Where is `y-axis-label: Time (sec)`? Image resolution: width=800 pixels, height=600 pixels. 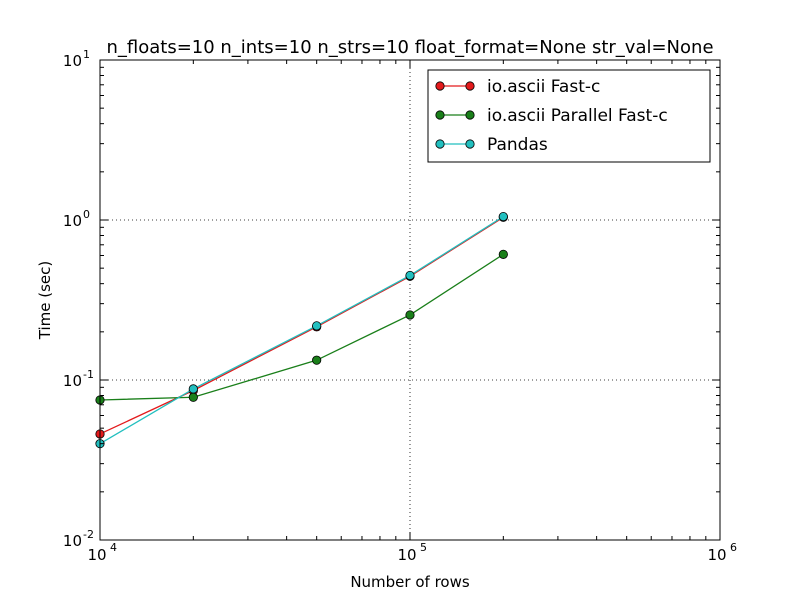 y-axis-label: Time (sec) is located at coordinates (45, 300).